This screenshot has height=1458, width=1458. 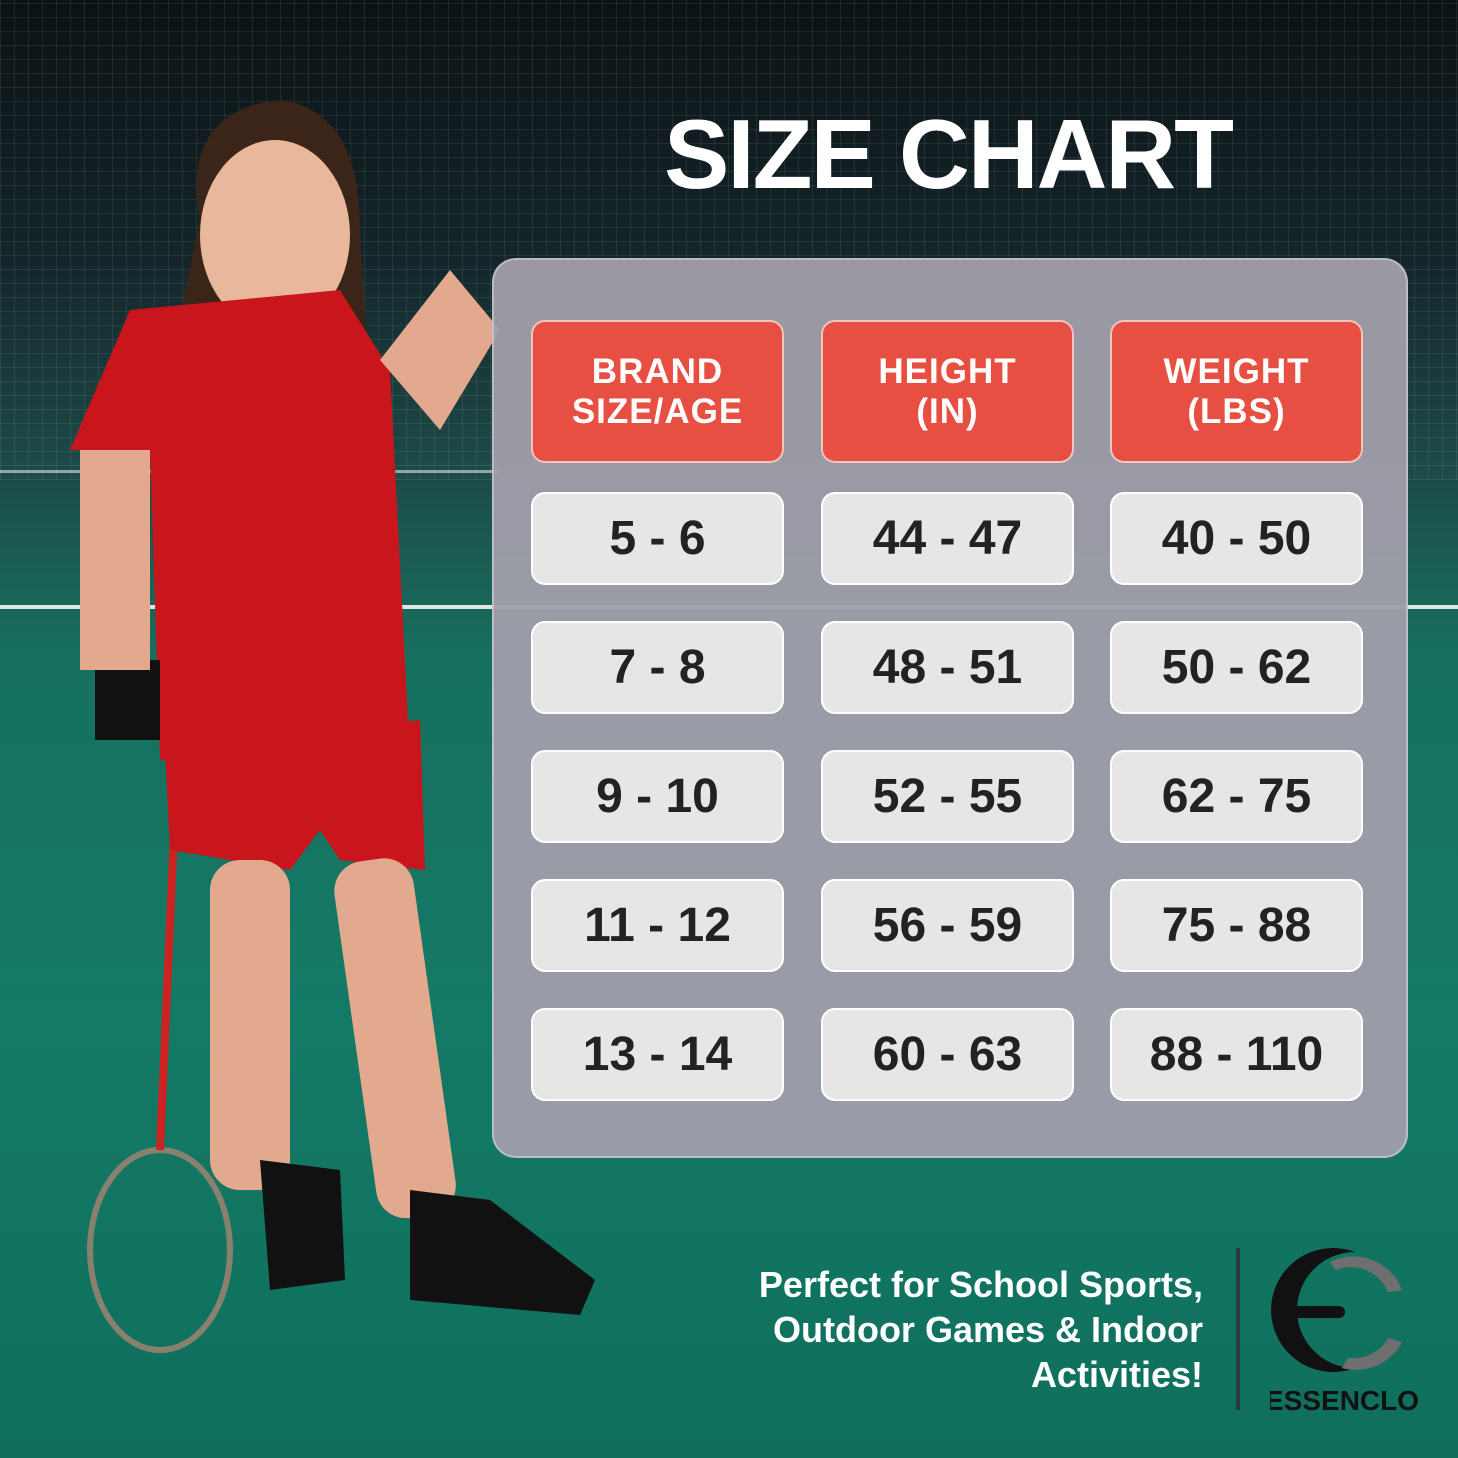 What do you see at coordinates (1344, 1400) in the screenshot?
I see `brand-name: ESSENCLO` at bounding box center [1344, 1400].